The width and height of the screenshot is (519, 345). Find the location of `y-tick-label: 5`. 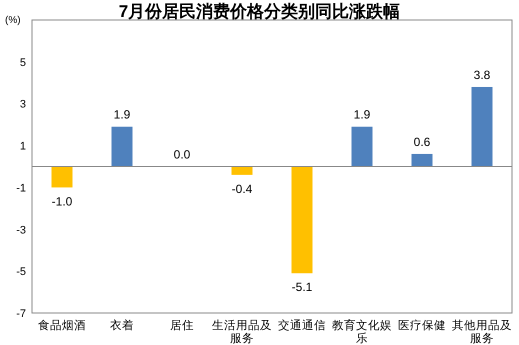

y-tick-label: 5 is located at coordinates (23, 62).